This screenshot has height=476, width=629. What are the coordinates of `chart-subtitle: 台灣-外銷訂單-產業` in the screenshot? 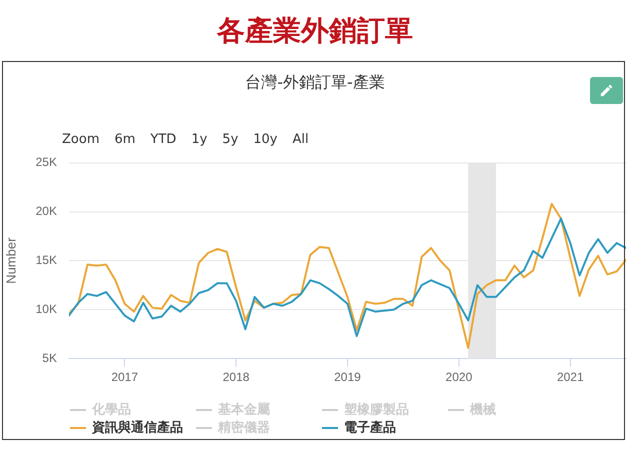 It's located at (315, 82).